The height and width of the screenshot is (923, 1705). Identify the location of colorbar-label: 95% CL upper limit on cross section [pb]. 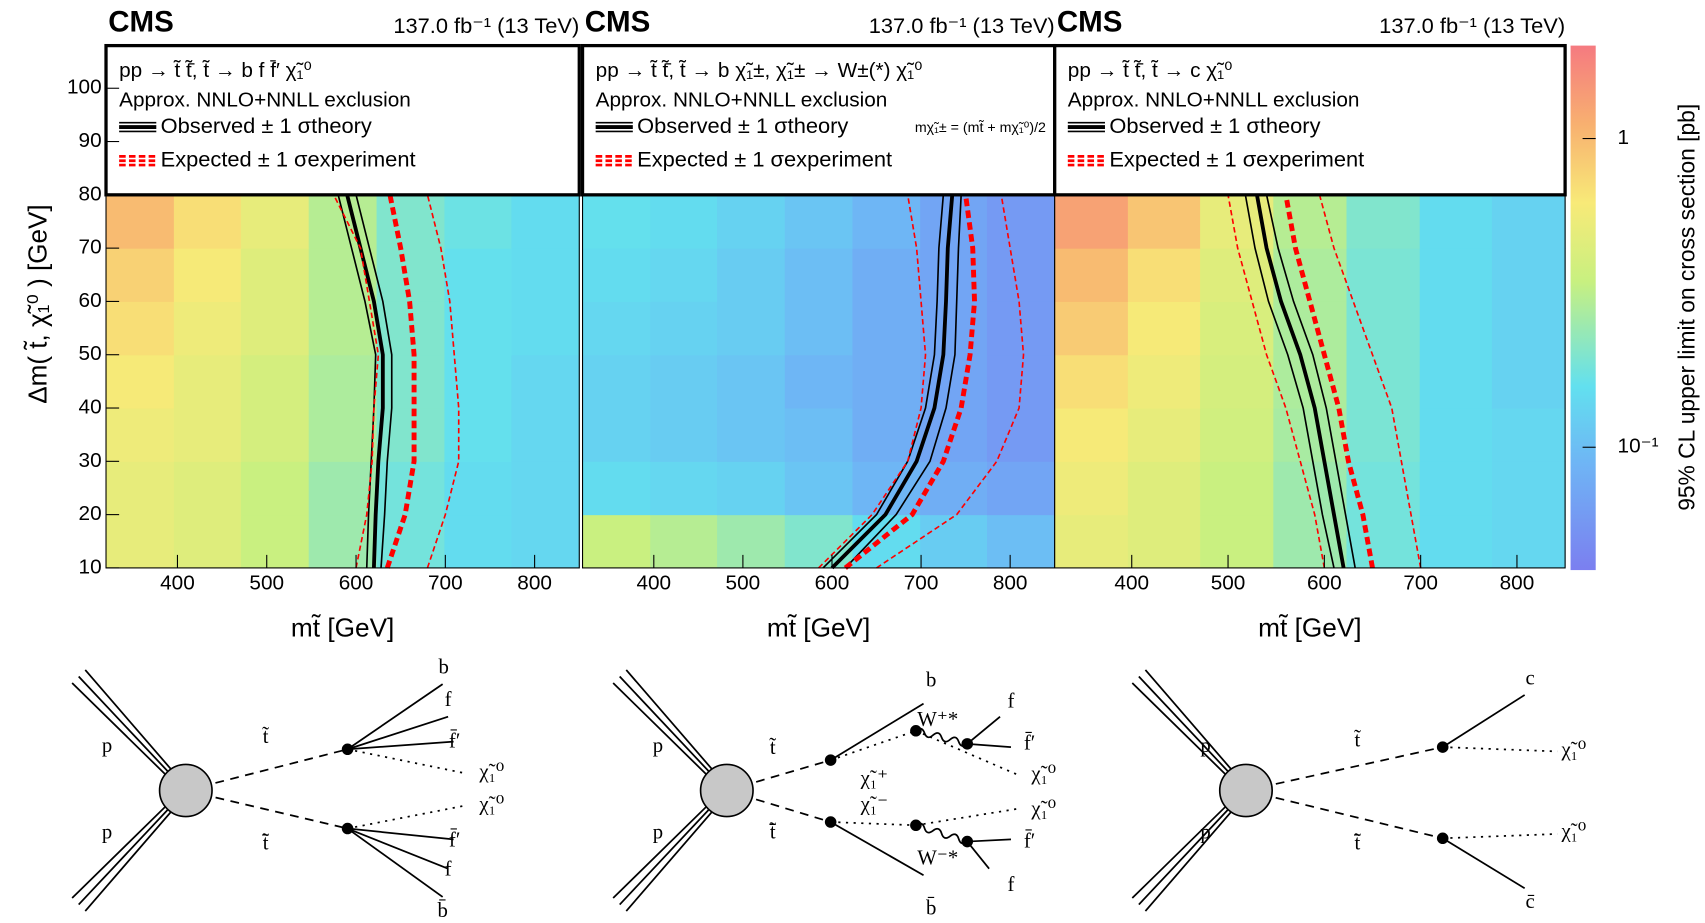
(1687, 307).